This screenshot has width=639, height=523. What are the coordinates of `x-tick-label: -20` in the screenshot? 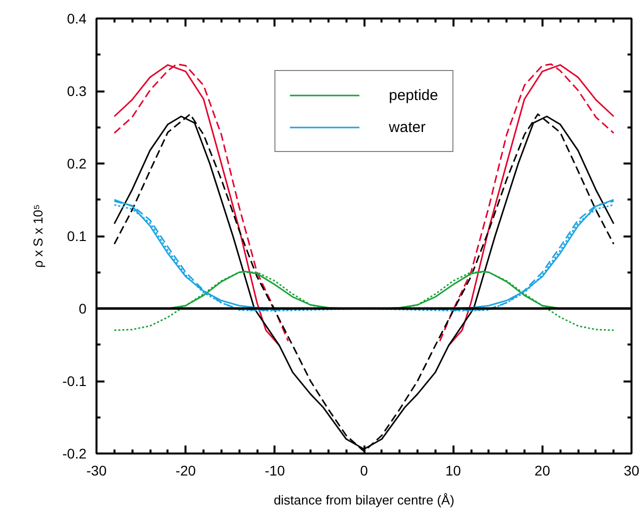 It's located at (186, 470).